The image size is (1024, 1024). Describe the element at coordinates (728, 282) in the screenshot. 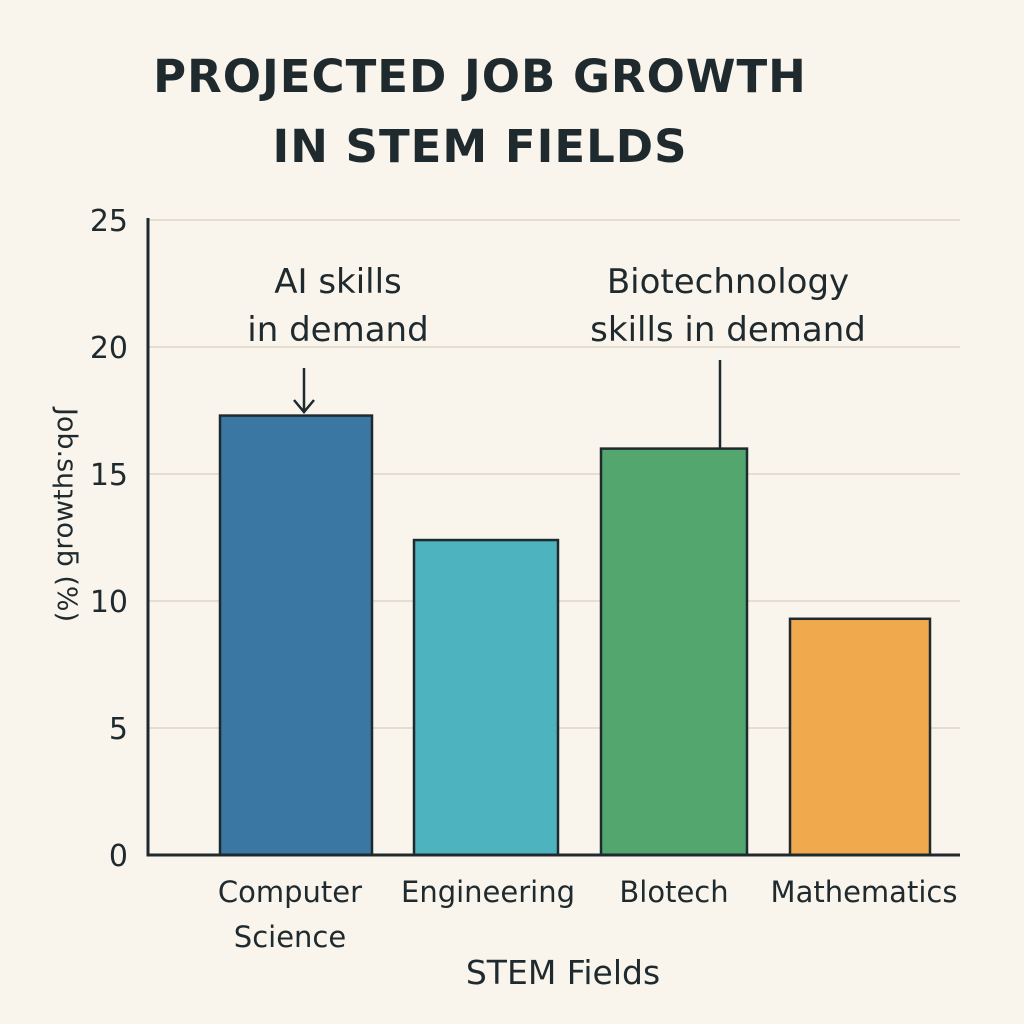

I see `annotation-text: Biotechnology` at that location.